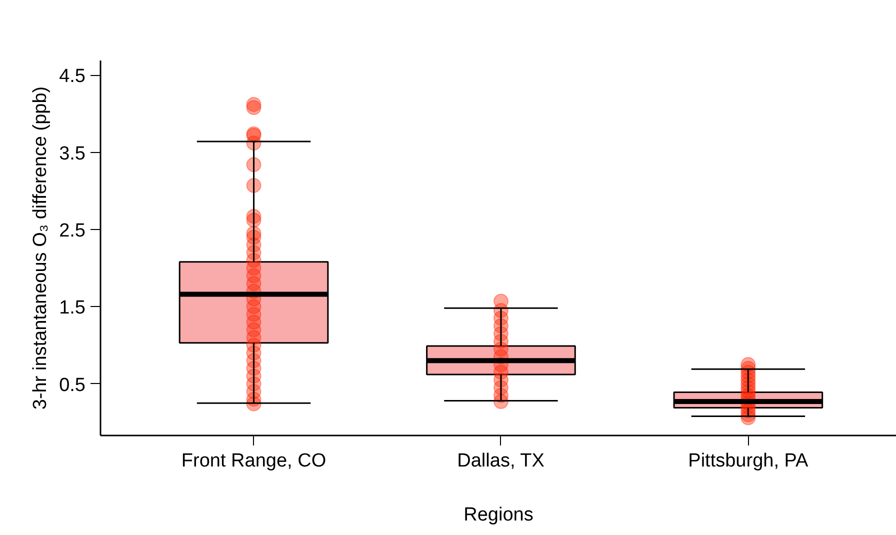 The height and width of the screenshot is (535, 896). What do you see at coordinates (72, 153) in the screenshot?
I see `y-tick-label: 3.5` at bounding box center [72, 153].